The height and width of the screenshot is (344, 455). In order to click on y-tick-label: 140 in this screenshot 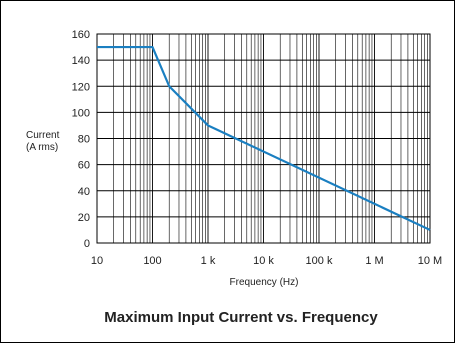, I will do `click(81, 61)`.